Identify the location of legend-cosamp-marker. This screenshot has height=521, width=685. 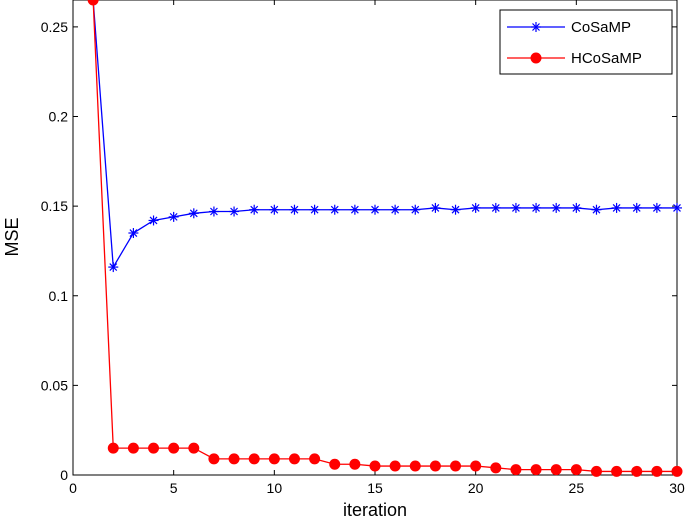
(536, 27).